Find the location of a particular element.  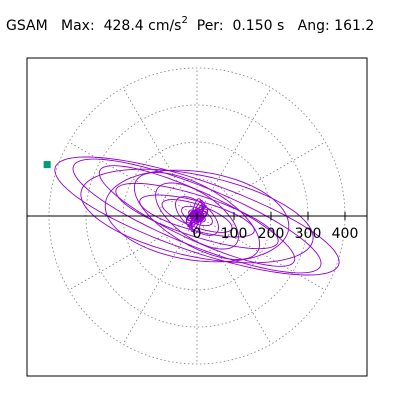

max-point-marker is located at coordinates (47, 165).